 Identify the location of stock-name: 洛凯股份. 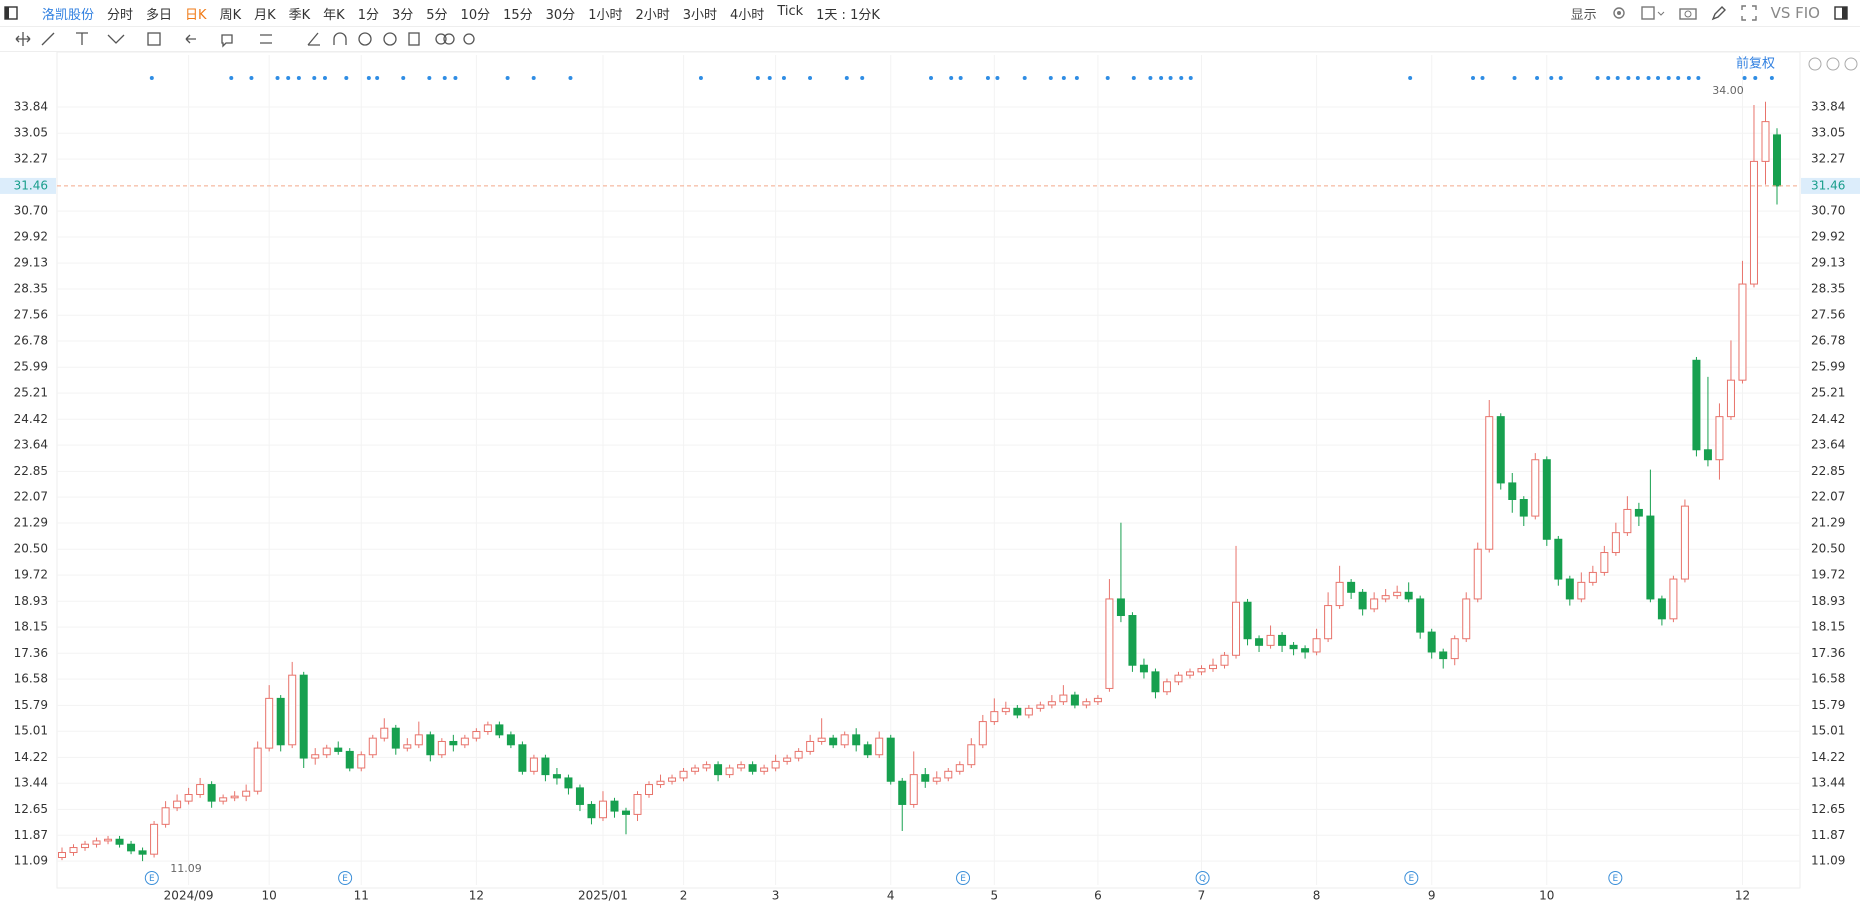
(68, 15).